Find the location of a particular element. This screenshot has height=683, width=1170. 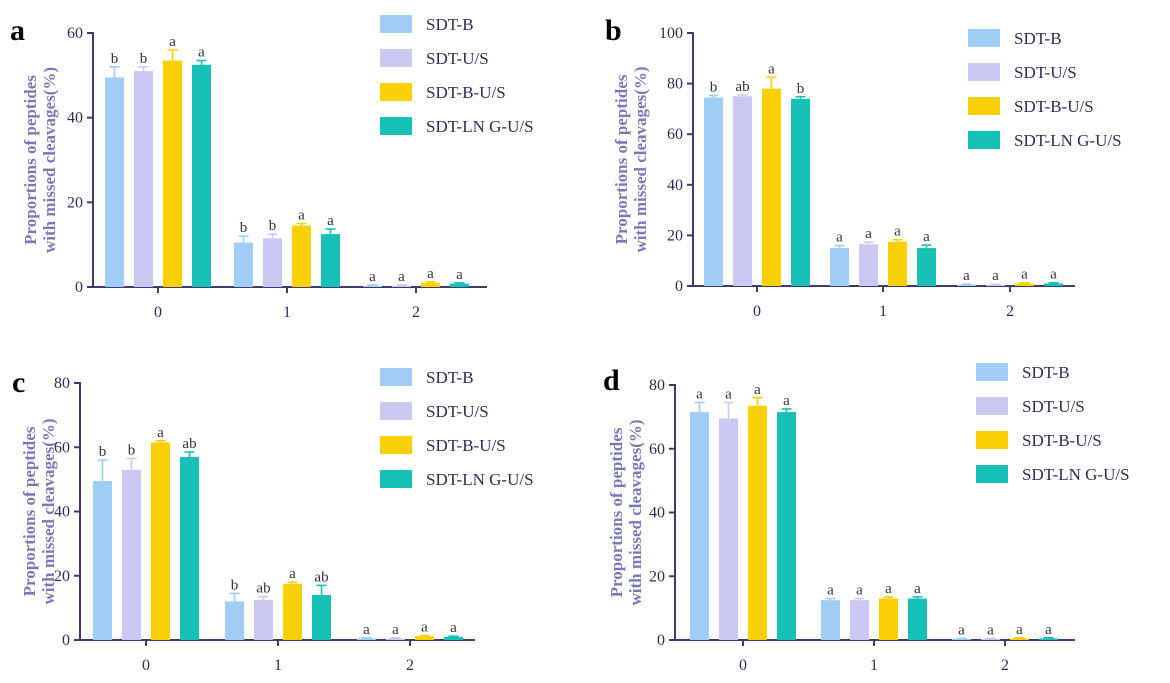

panel-letter: a is located at coordinates (17, 30).